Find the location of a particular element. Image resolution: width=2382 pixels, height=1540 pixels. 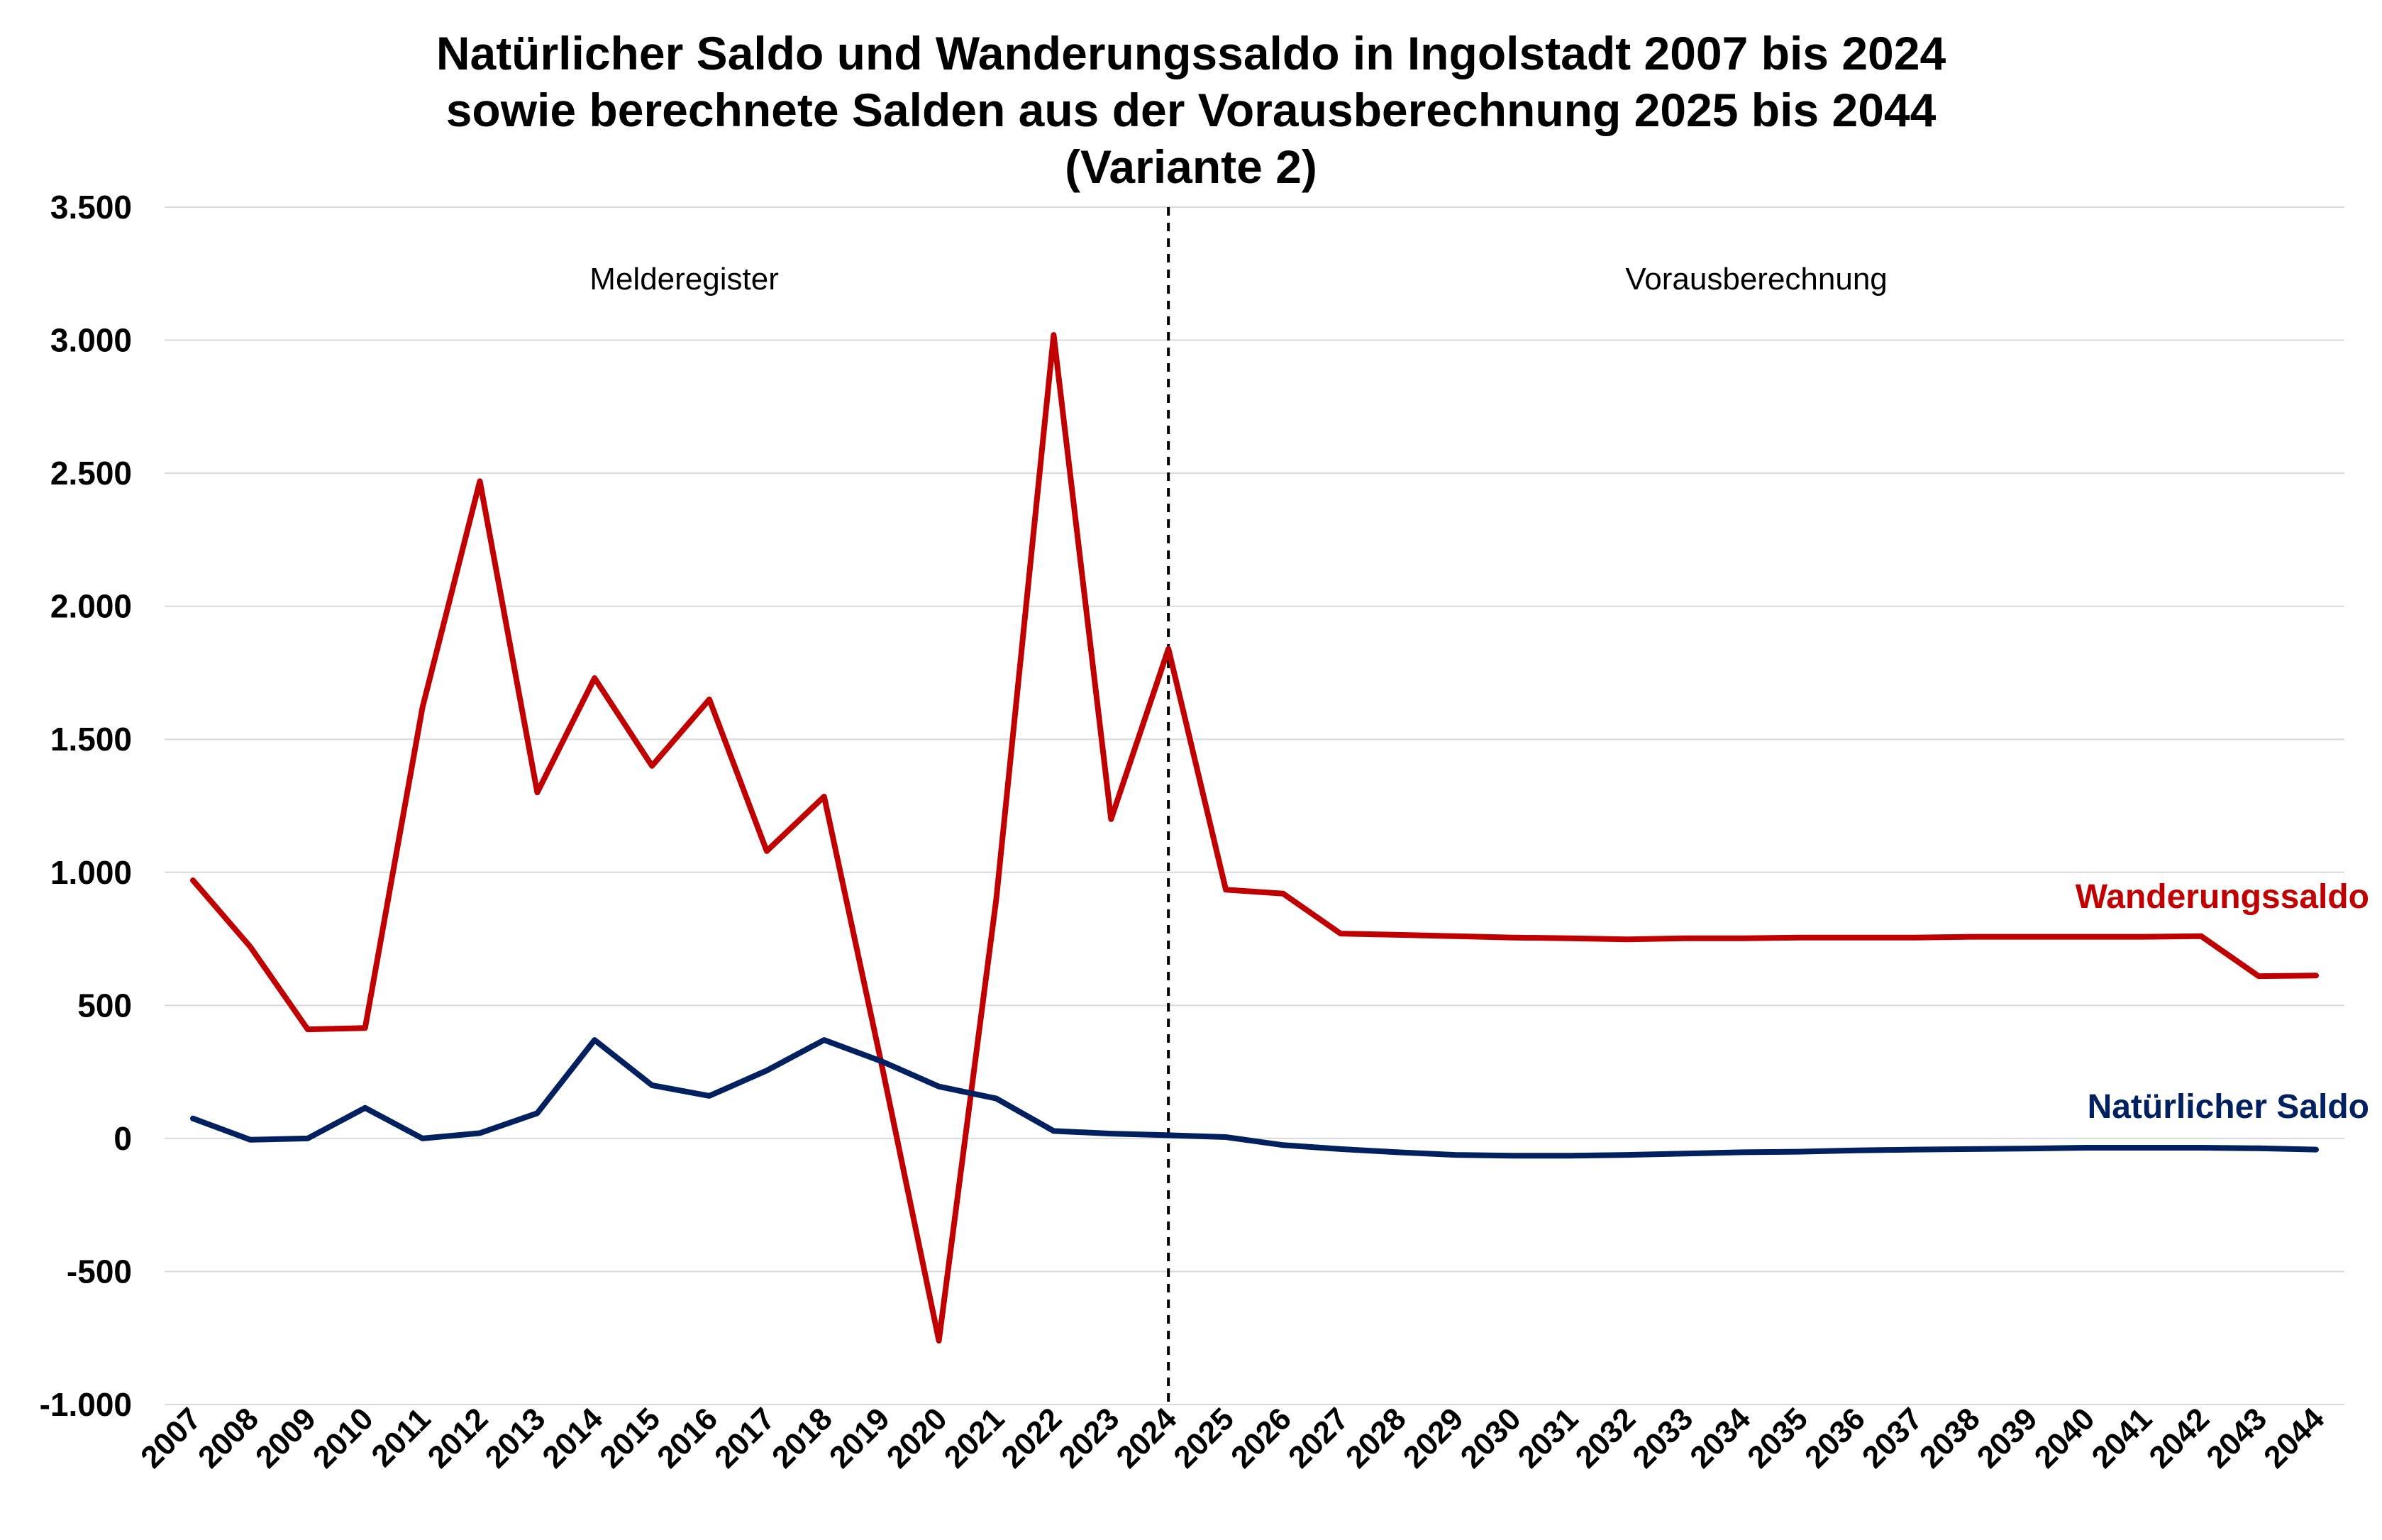

x-tick-label: 2008 is located at coordinates (229, 1438).